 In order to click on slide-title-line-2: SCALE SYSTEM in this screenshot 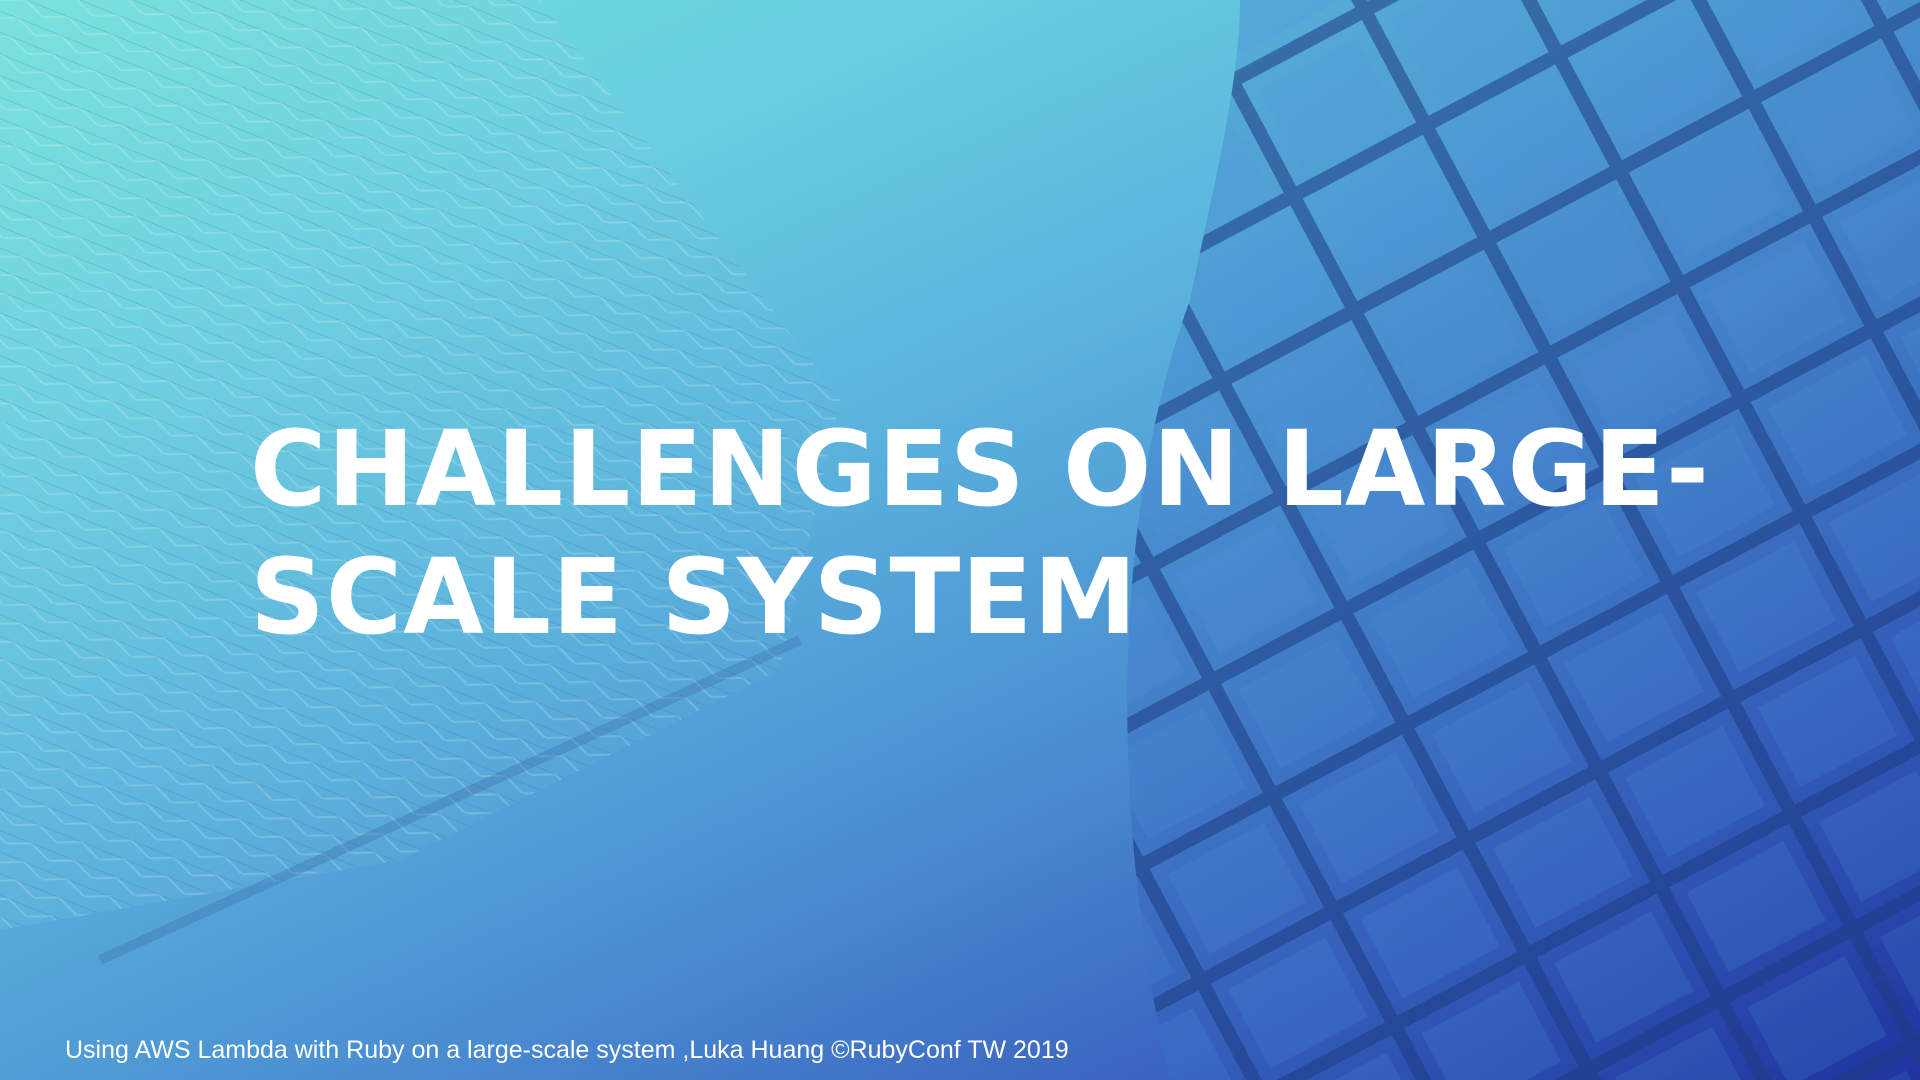, I will do `click(694, 597)`.